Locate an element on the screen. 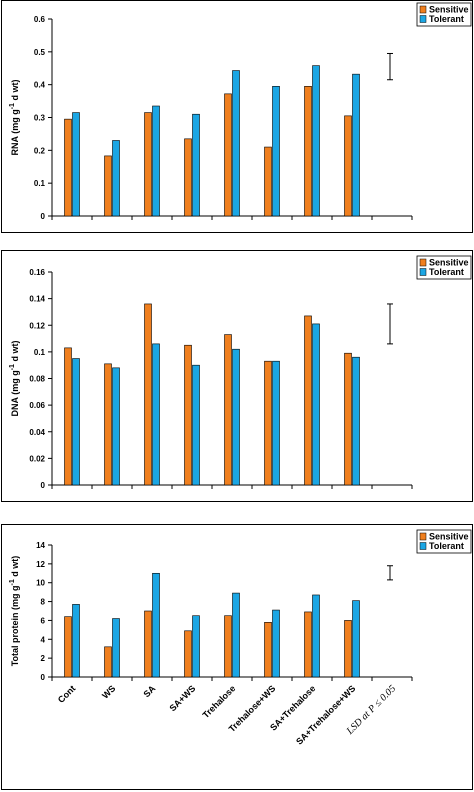 The height and width of the screenshot is (792, 474). y-tick-label: 0.16 is located at coordinates (37, 272).